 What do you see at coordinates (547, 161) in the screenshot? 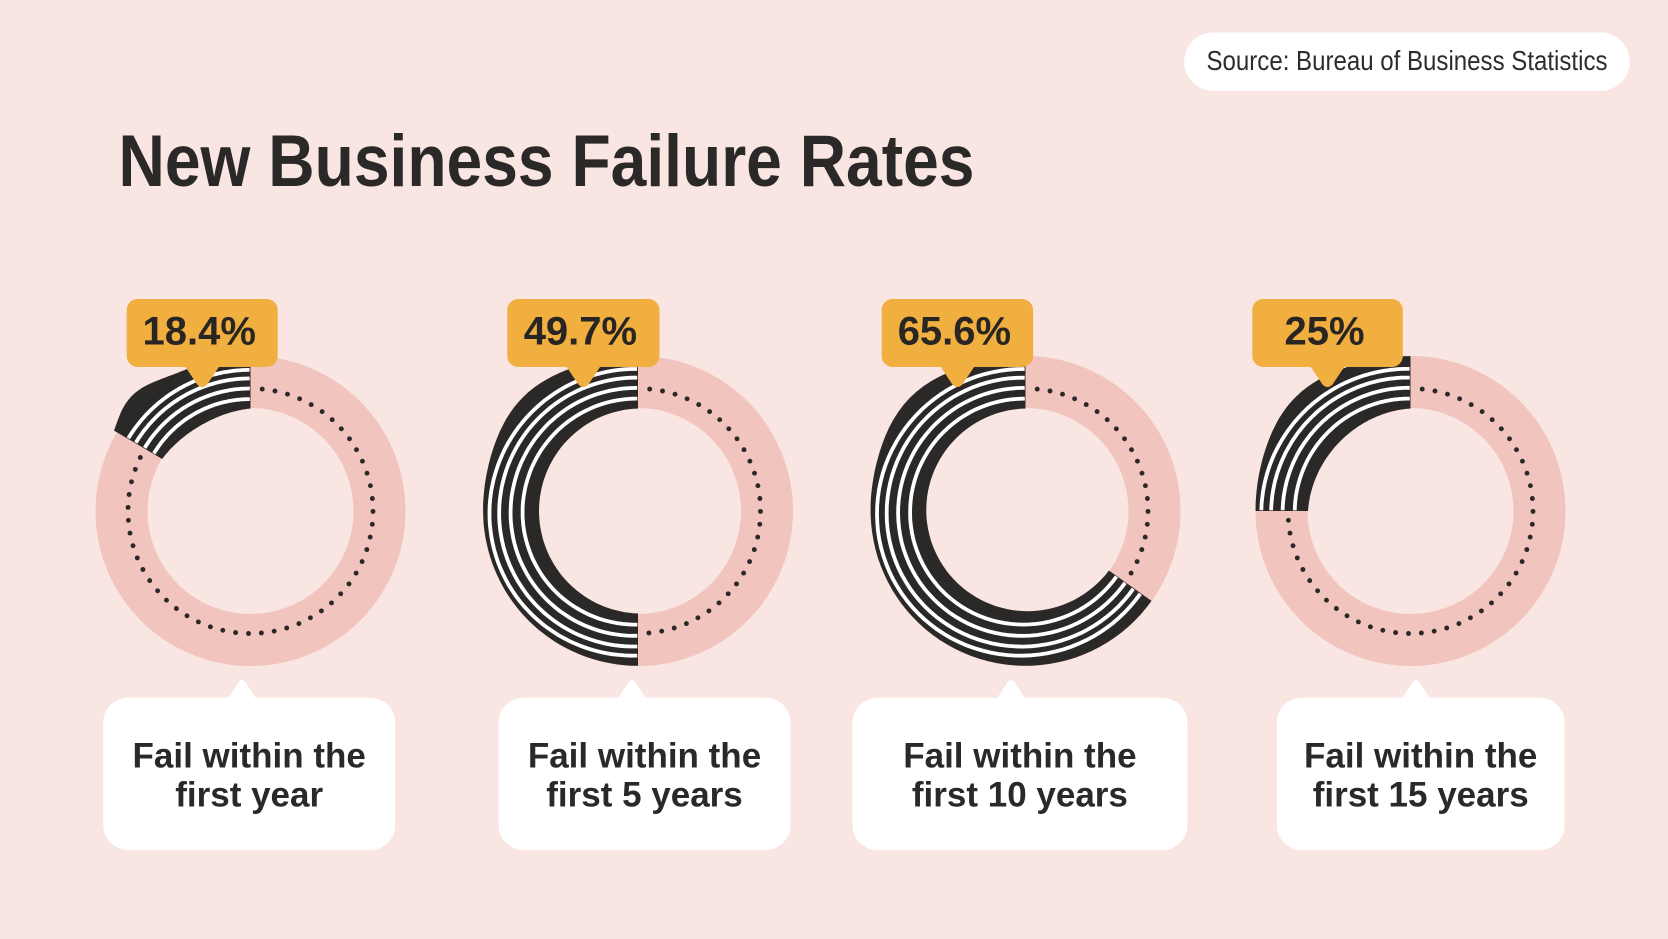
I see `svg-text: New Business Failure Rates` at bounding box center [547, 161].